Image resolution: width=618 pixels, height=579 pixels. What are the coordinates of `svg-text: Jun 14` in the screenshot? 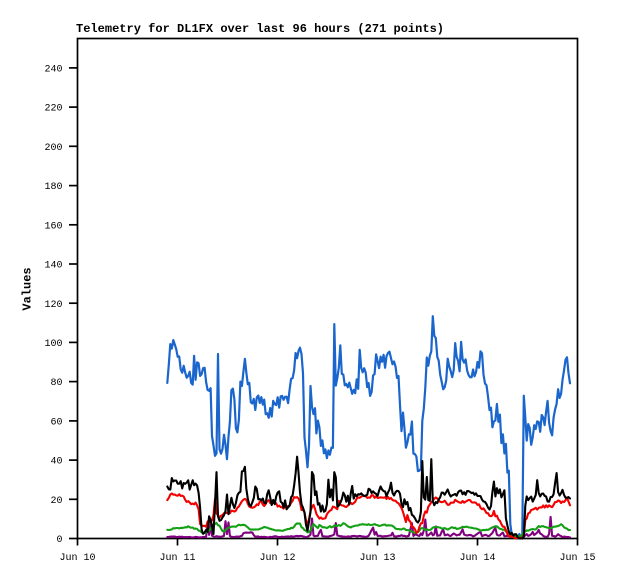 It's located at (477, 558).